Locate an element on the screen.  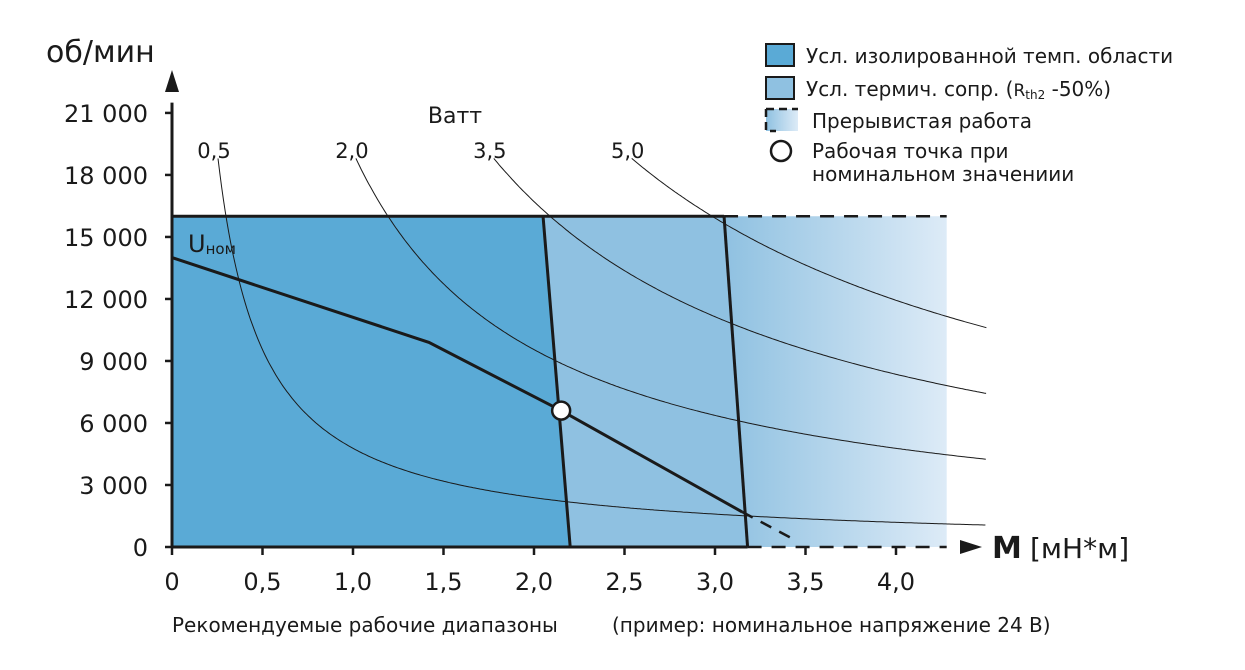
x-tick-label: 0 is located at coordinates (171, 582).